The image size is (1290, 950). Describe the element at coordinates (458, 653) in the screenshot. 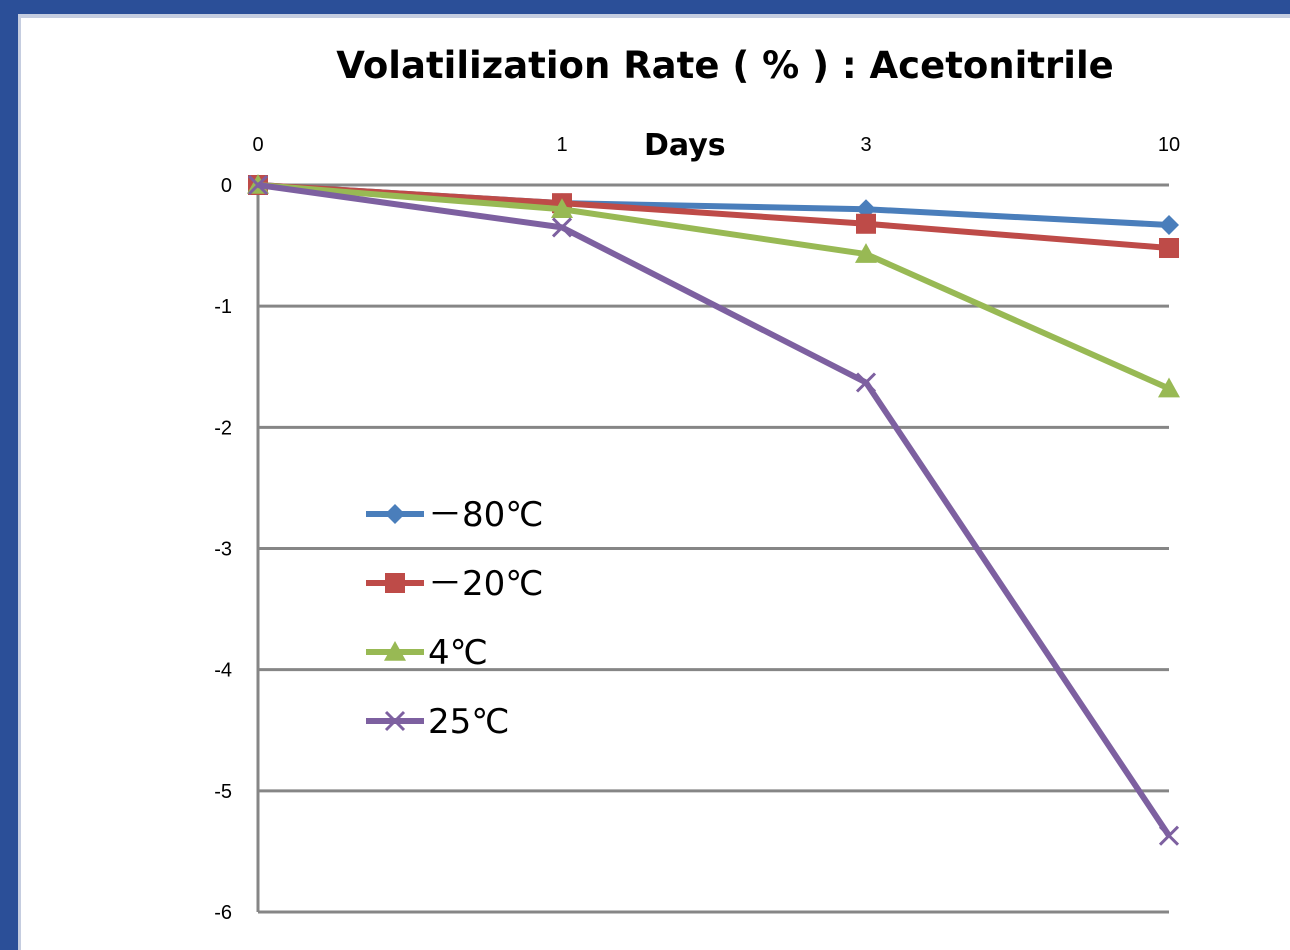

I see `legend-label: 4℃` at that location.